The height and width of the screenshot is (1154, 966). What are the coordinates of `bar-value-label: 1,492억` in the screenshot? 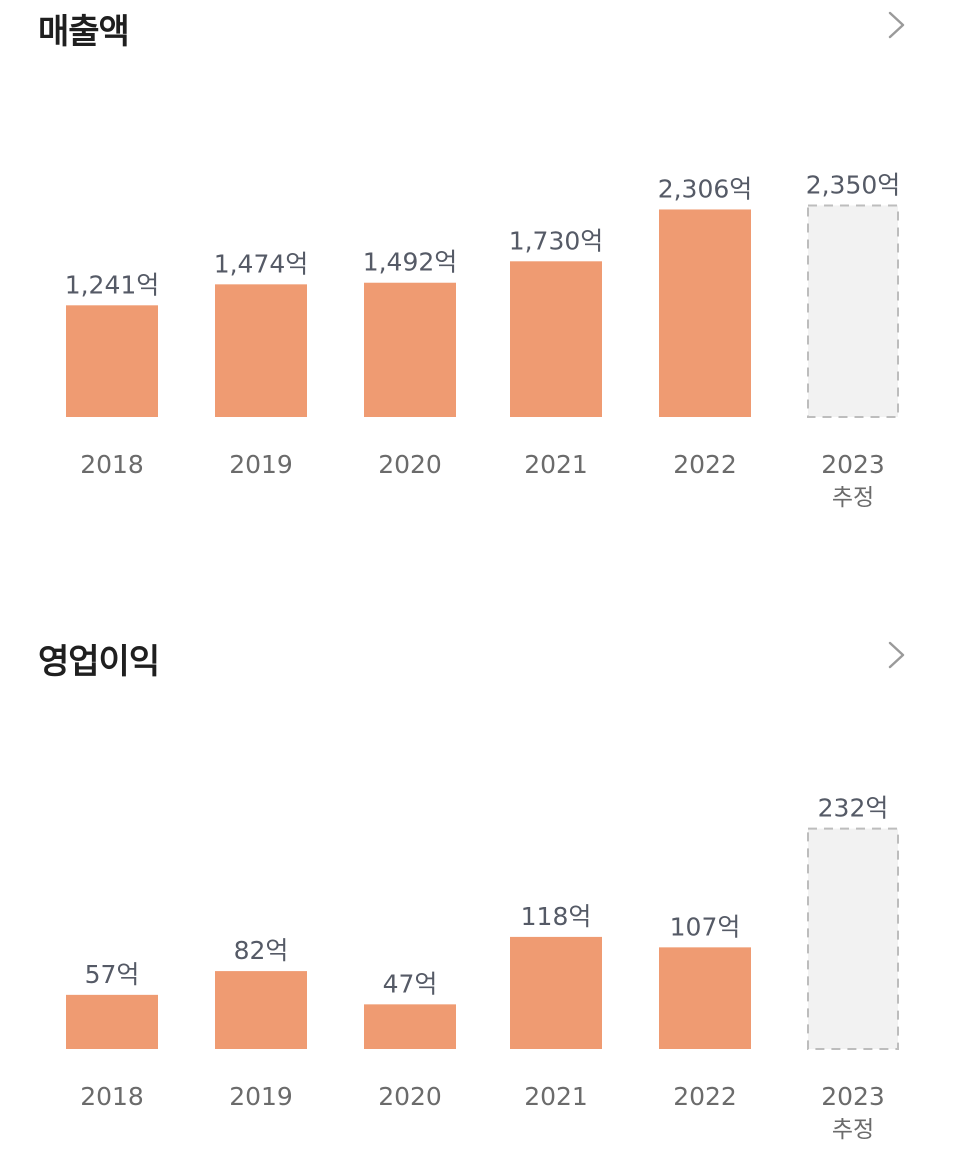 It's located at (410, 262).